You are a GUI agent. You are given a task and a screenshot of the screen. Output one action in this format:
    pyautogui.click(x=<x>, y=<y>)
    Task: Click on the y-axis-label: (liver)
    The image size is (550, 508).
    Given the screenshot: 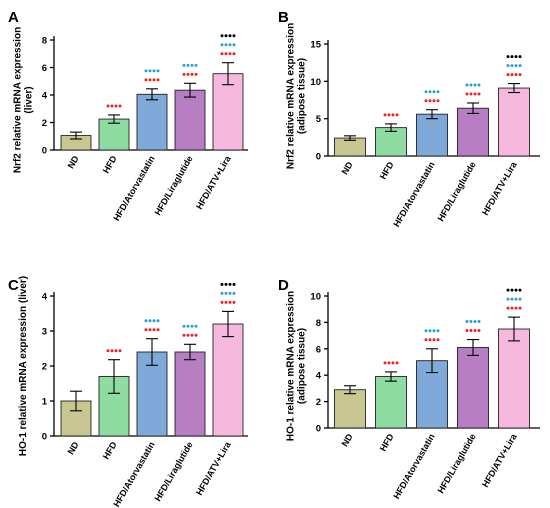 What is the action you would take?
    pyautogui.click(x=29, y=99)
    